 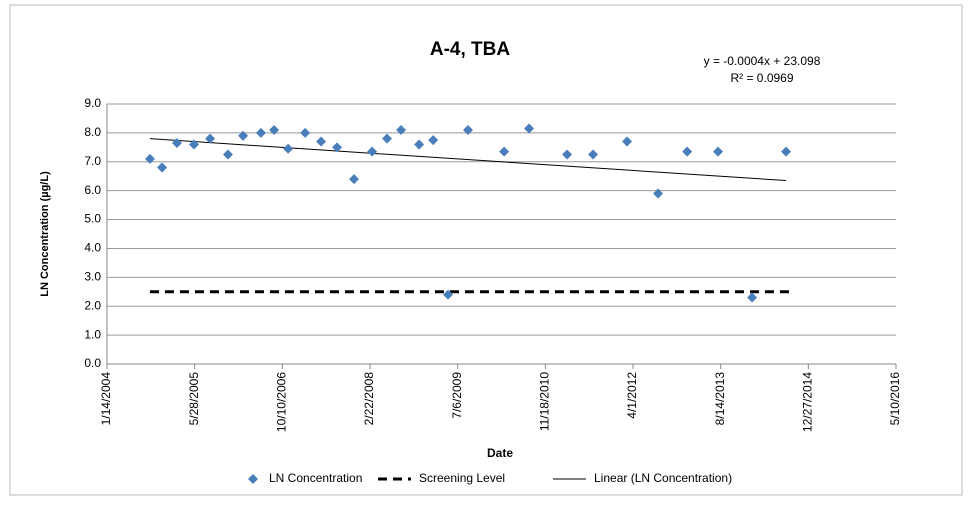 What do you see at coordinates (92, 161) in the screenshot?
I see `y-tick-label: 7.0` at bounding box center [92, 161].